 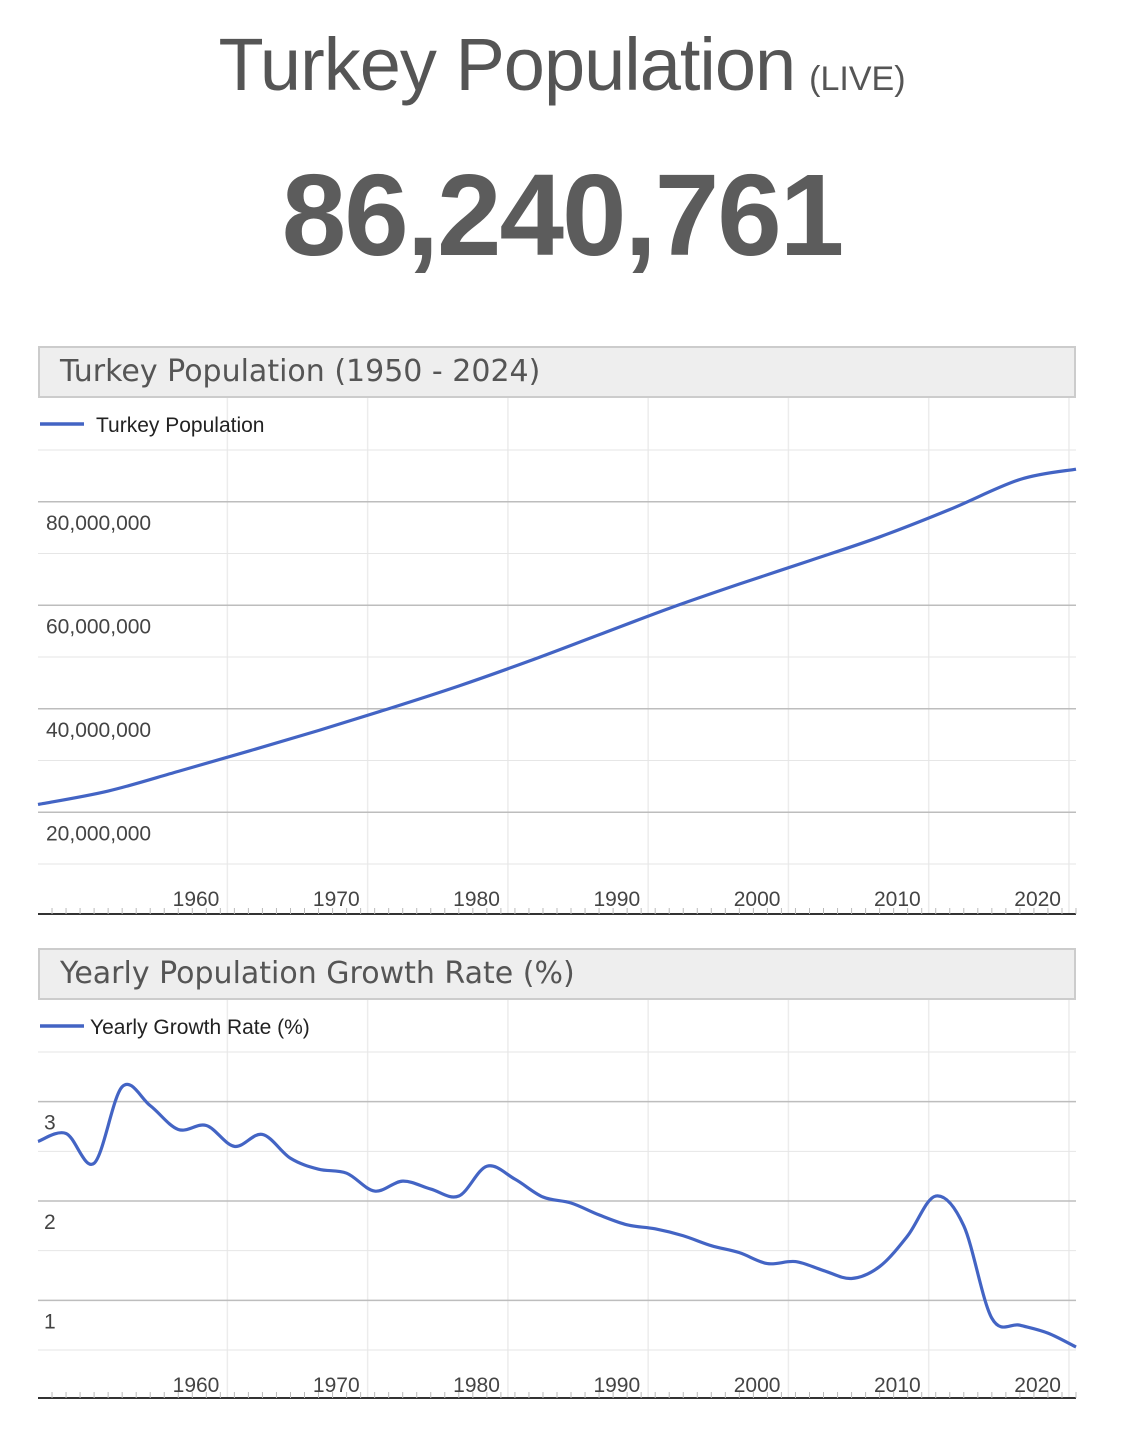 I want to click on chart-title-growth: Yearly Population Growth Rate (%), so click(x=557, y=974).